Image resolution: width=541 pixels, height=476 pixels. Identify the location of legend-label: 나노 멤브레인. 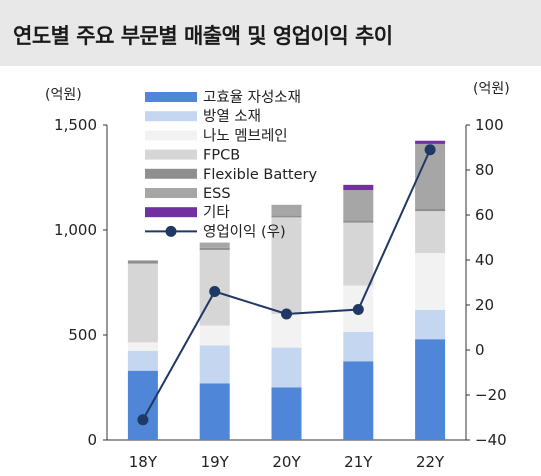
(245, 135).